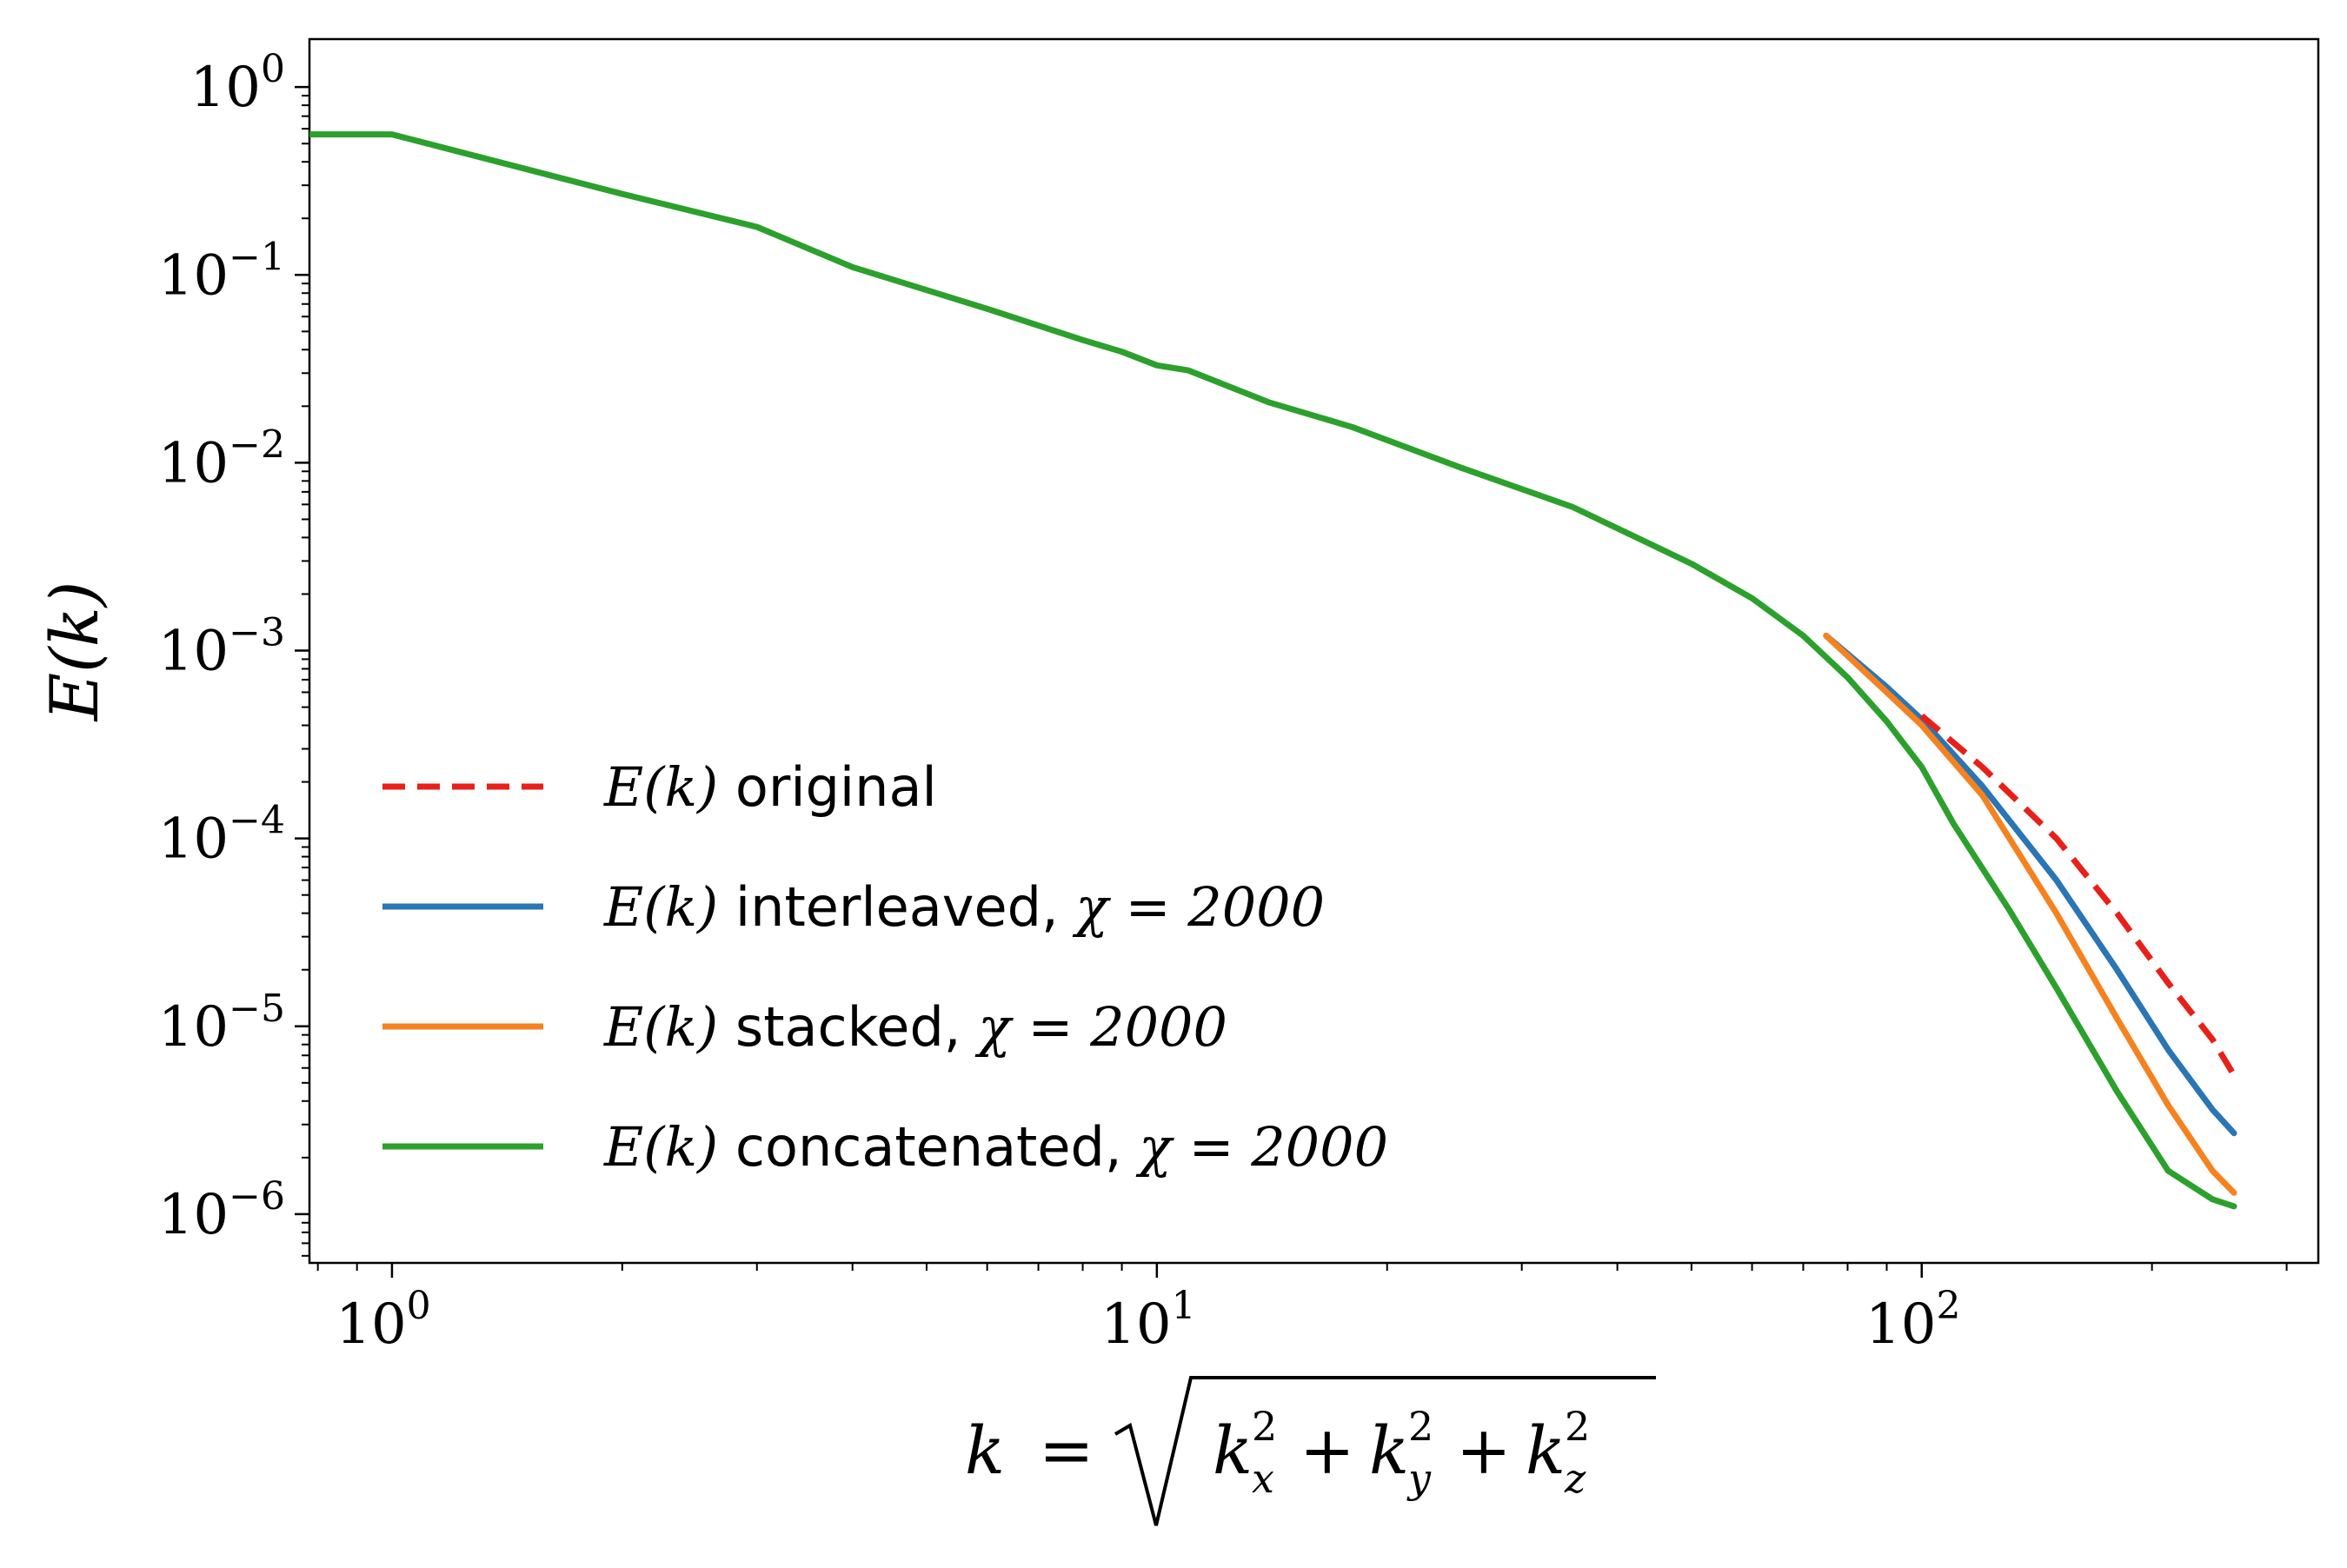 The height and width of the screenshot is (1568, 2347). I want to click on svg-text: z, so click(1575, 1478).